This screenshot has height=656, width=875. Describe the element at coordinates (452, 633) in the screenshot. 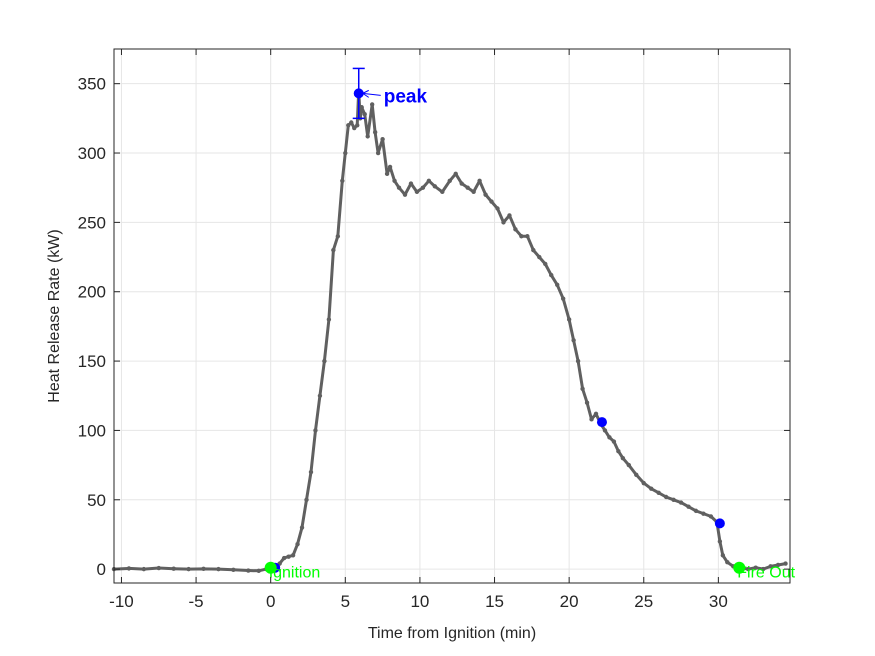

I see `x-axis-title: Time from Ignition (min)` at that location.